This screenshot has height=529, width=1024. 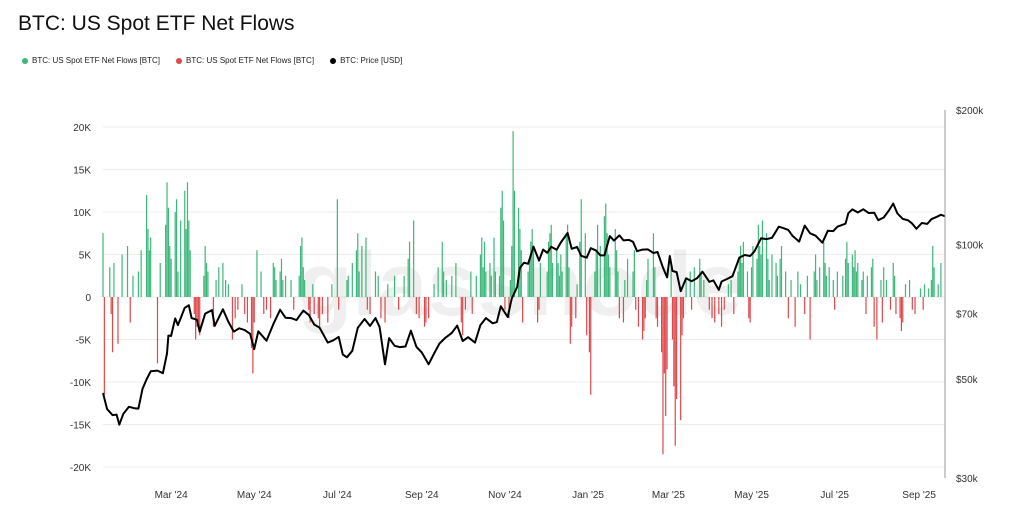 What do you see at coordinates (970, 245) in the screenshot?
I see `right-tick-label: $100k` at bounding box center [970, 245].